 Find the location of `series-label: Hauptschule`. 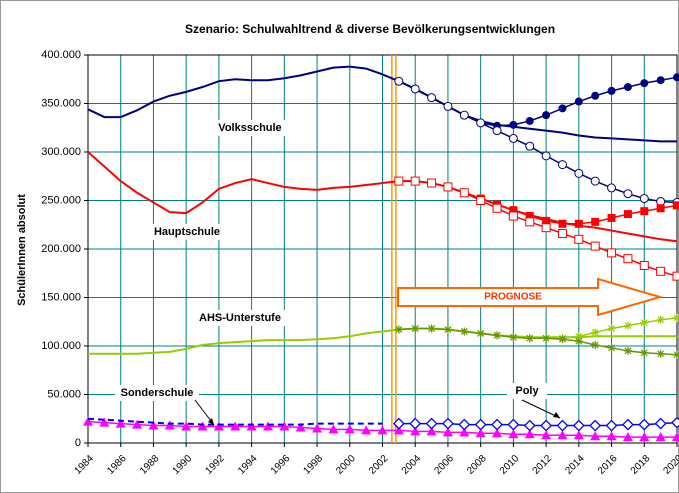

series-label: Hauptschule is located at coordinates (187, 232).